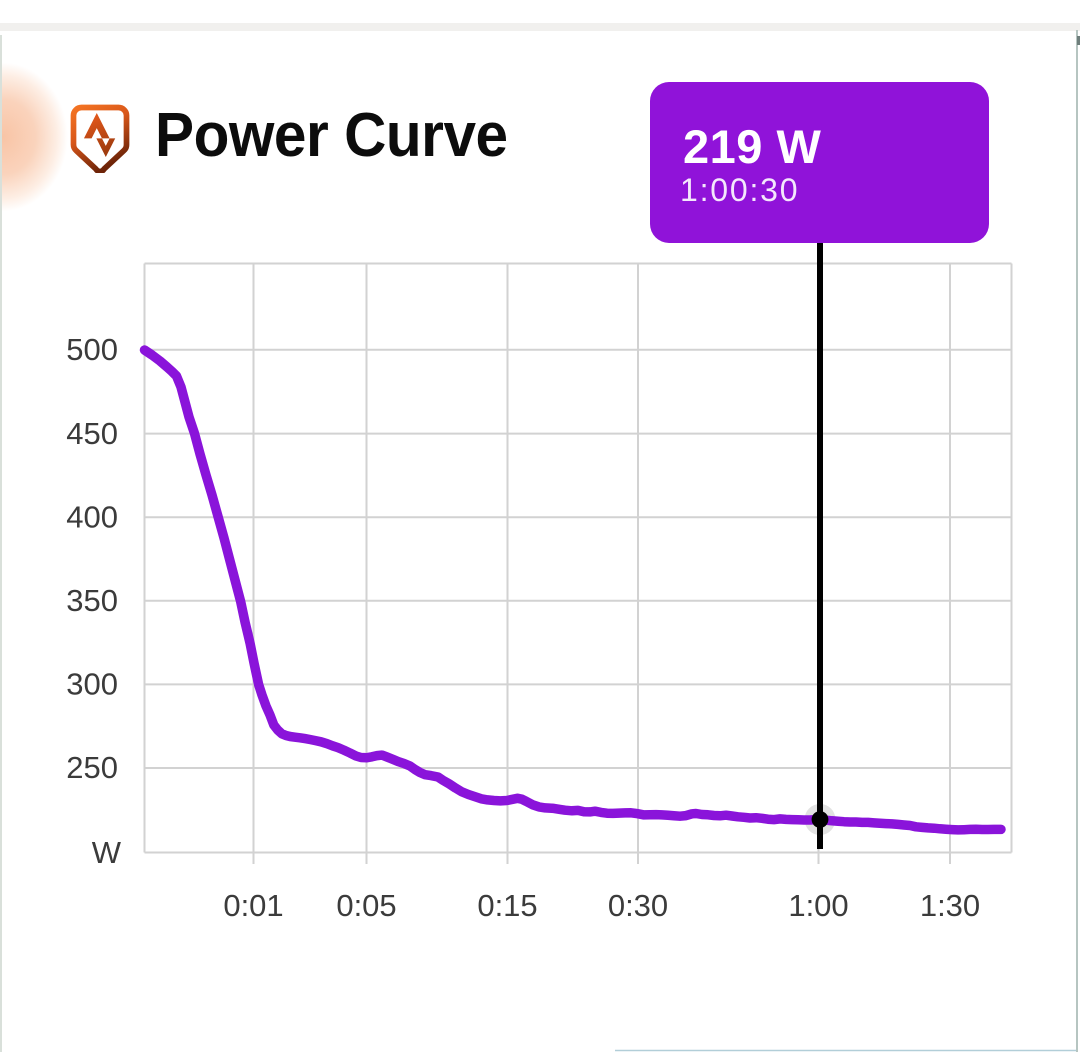 This screenshot has width=1080, height=1052. I want to click on svg-text: 0:30, so click(638, 905).